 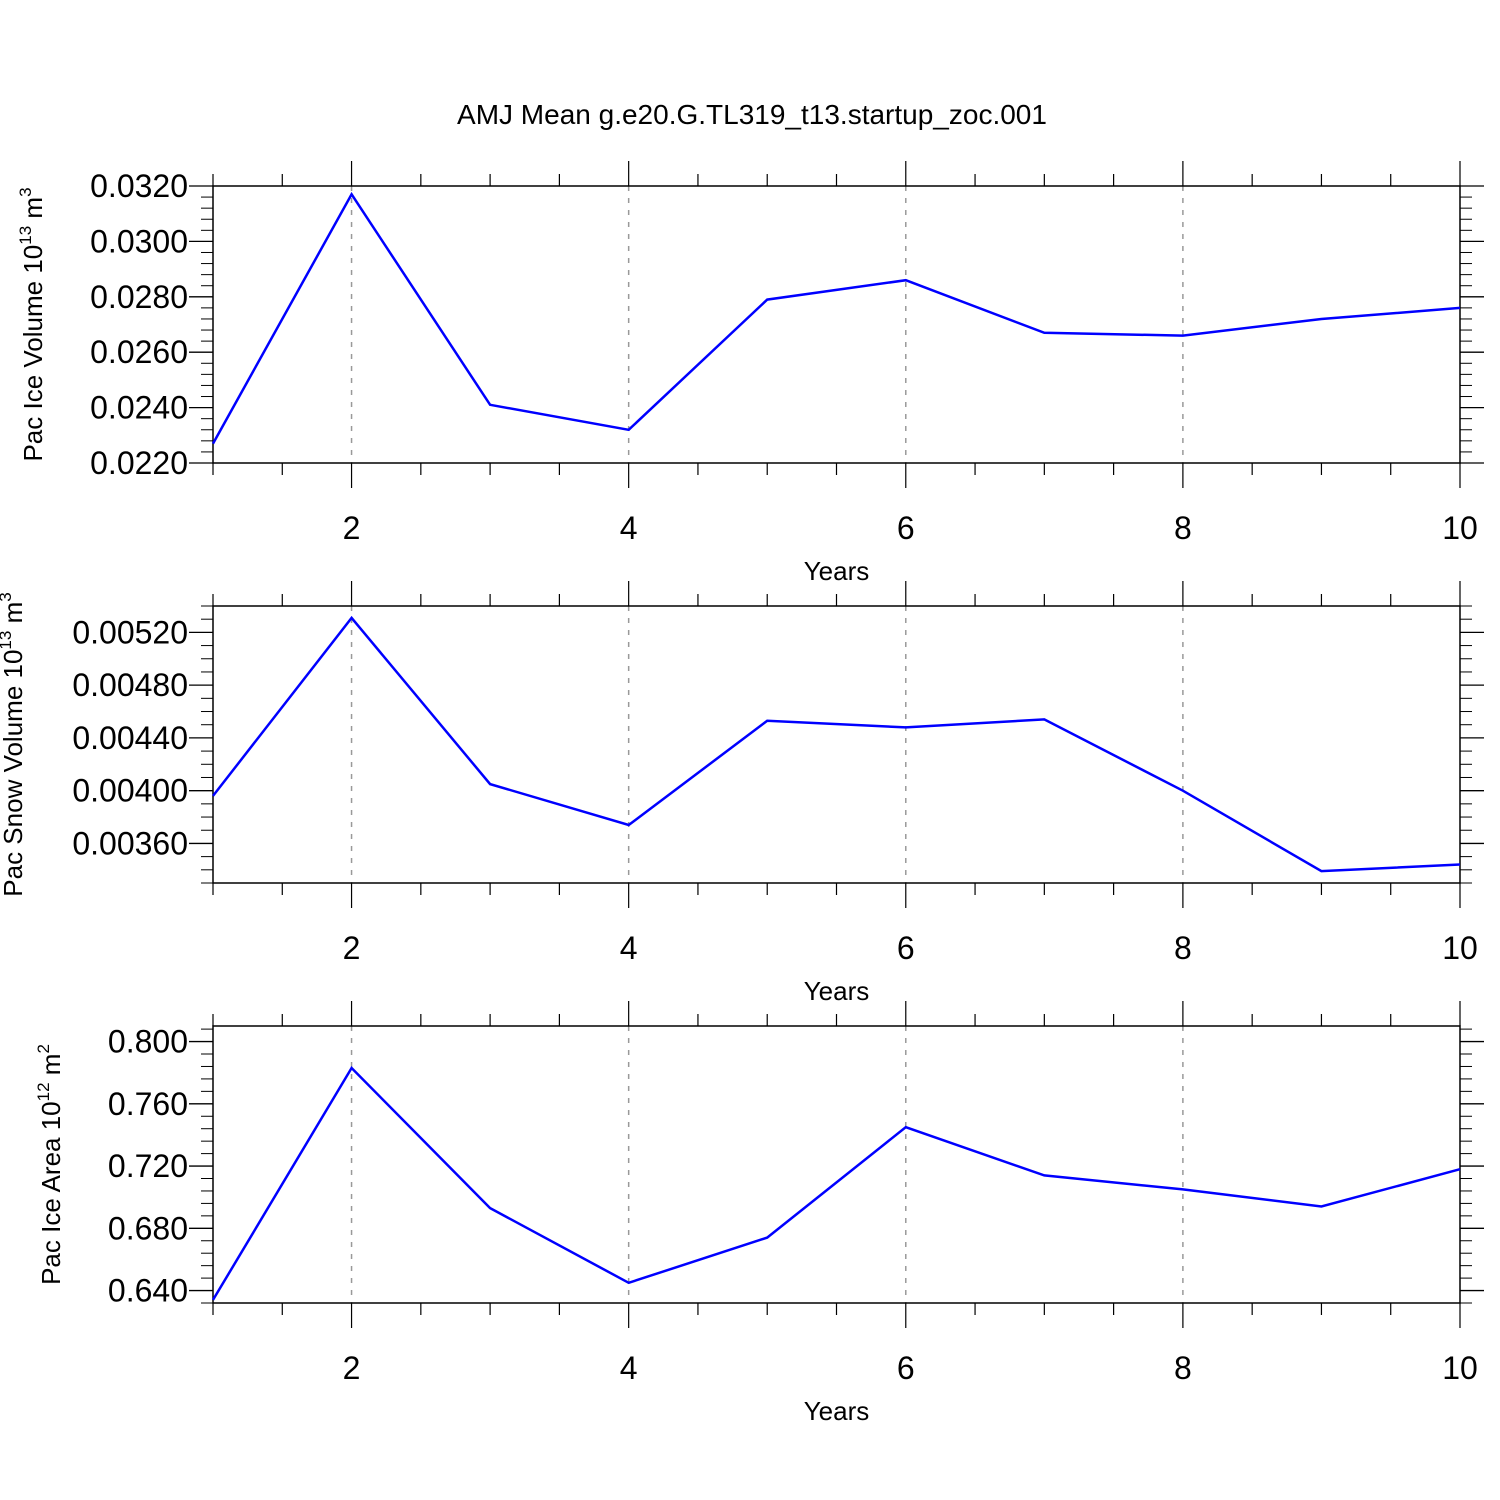 I want to click on y-tick-label: 0.0260, so click(x=139, y=352).